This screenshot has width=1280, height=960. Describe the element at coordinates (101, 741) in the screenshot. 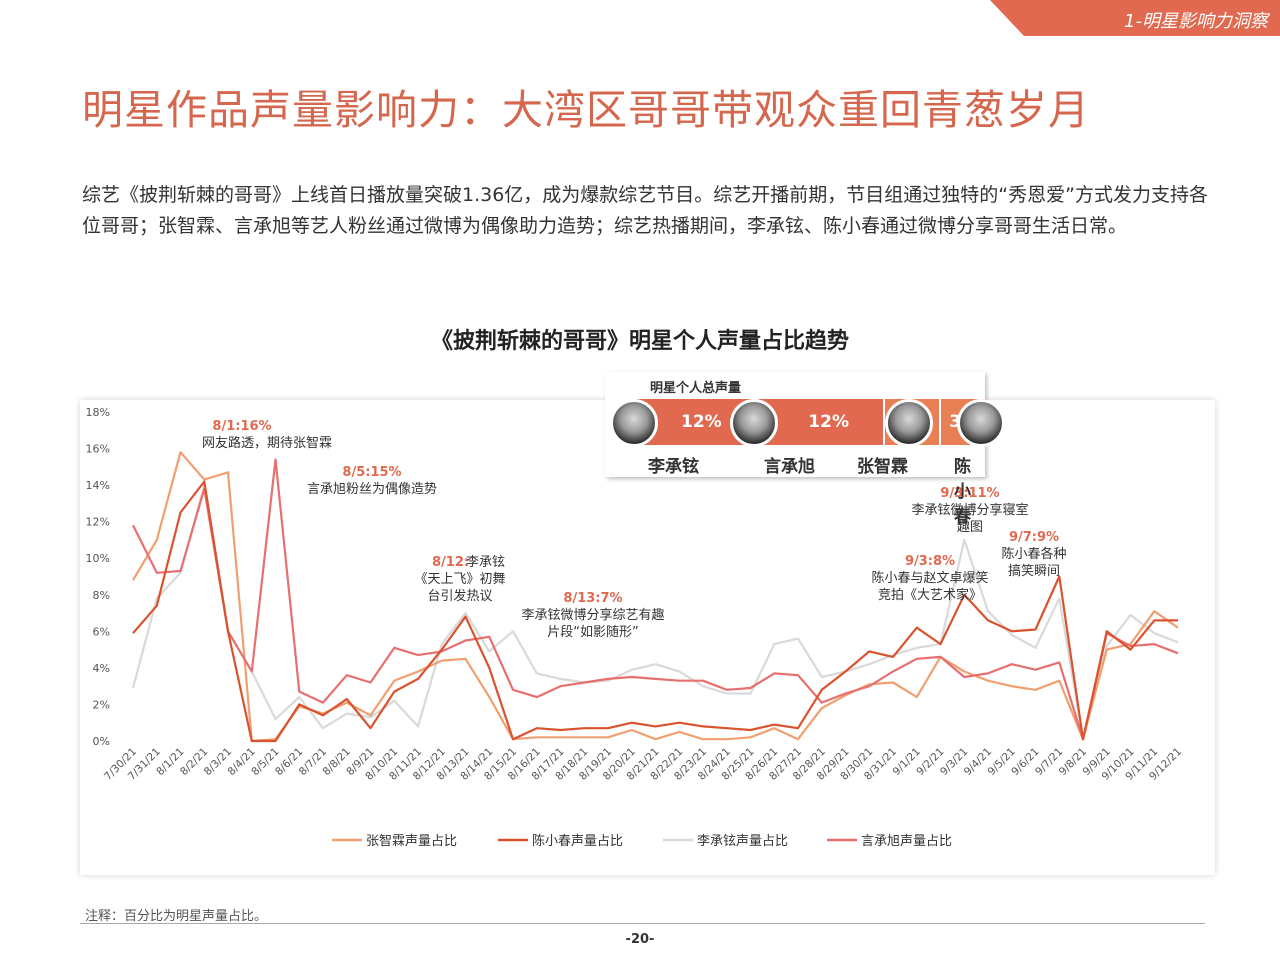

I see `y-tick-label: 0%` at that location.